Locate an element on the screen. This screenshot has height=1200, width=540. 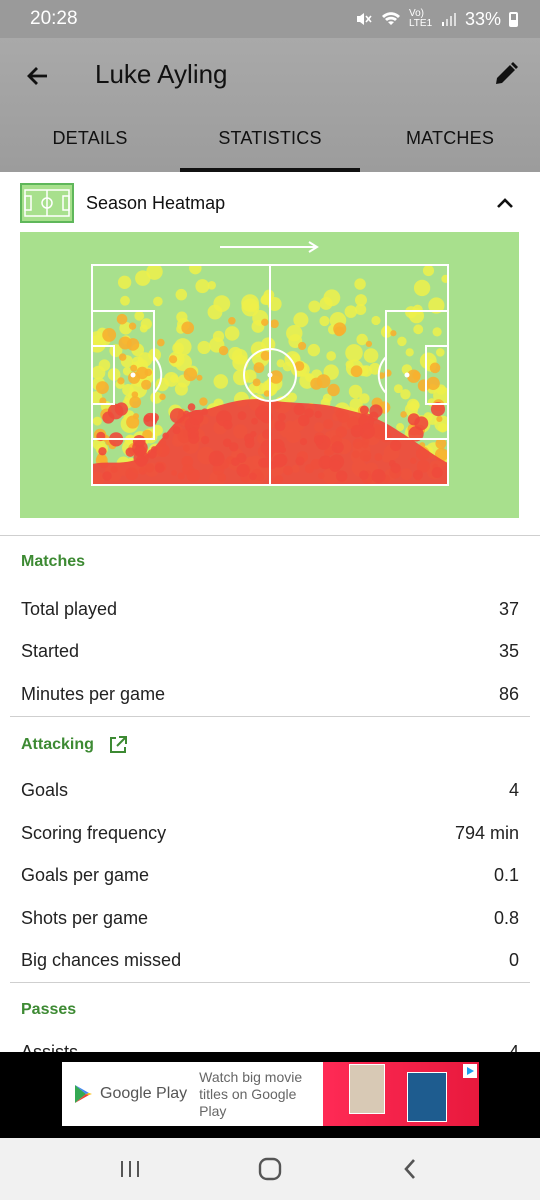
section-divider is located at coordinates (270, 535).